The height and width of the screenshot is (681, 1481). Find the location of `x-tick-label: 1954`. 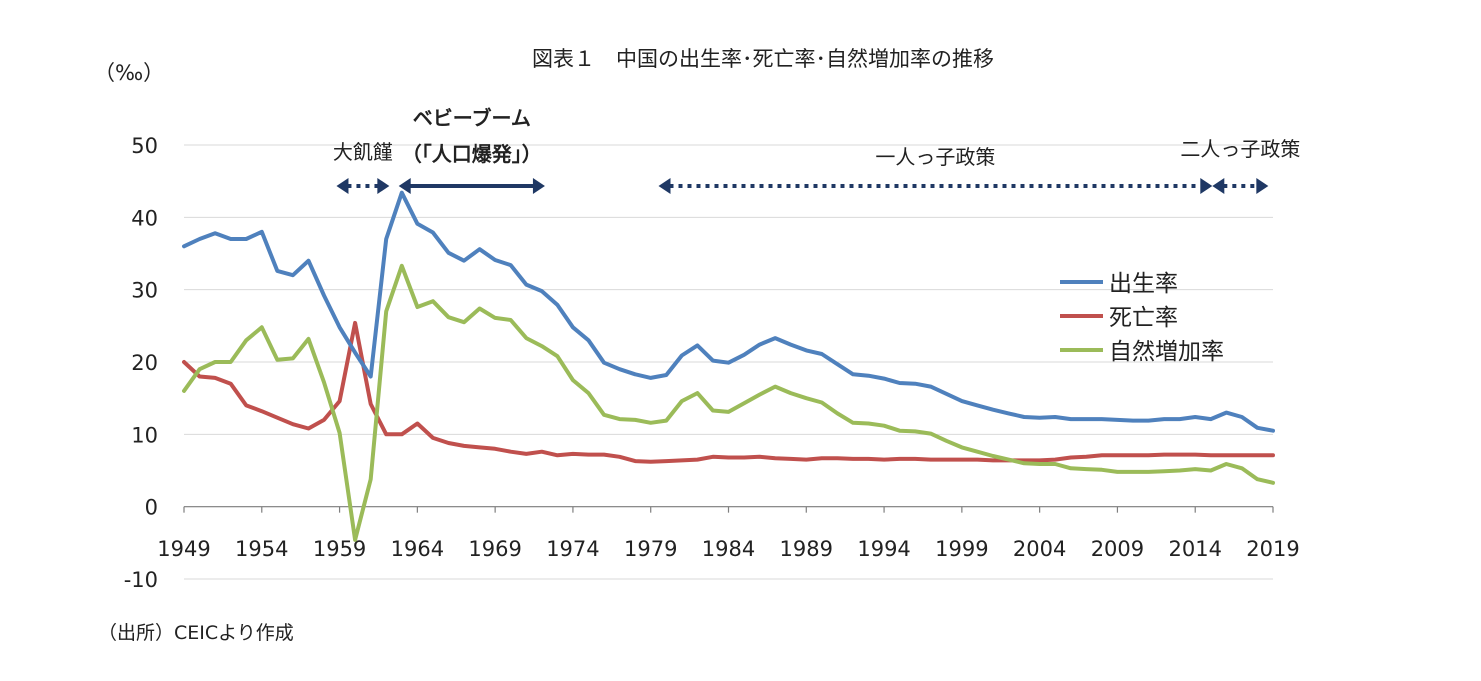

x-tick-label: 1954 is located at coordinates (261, 549).